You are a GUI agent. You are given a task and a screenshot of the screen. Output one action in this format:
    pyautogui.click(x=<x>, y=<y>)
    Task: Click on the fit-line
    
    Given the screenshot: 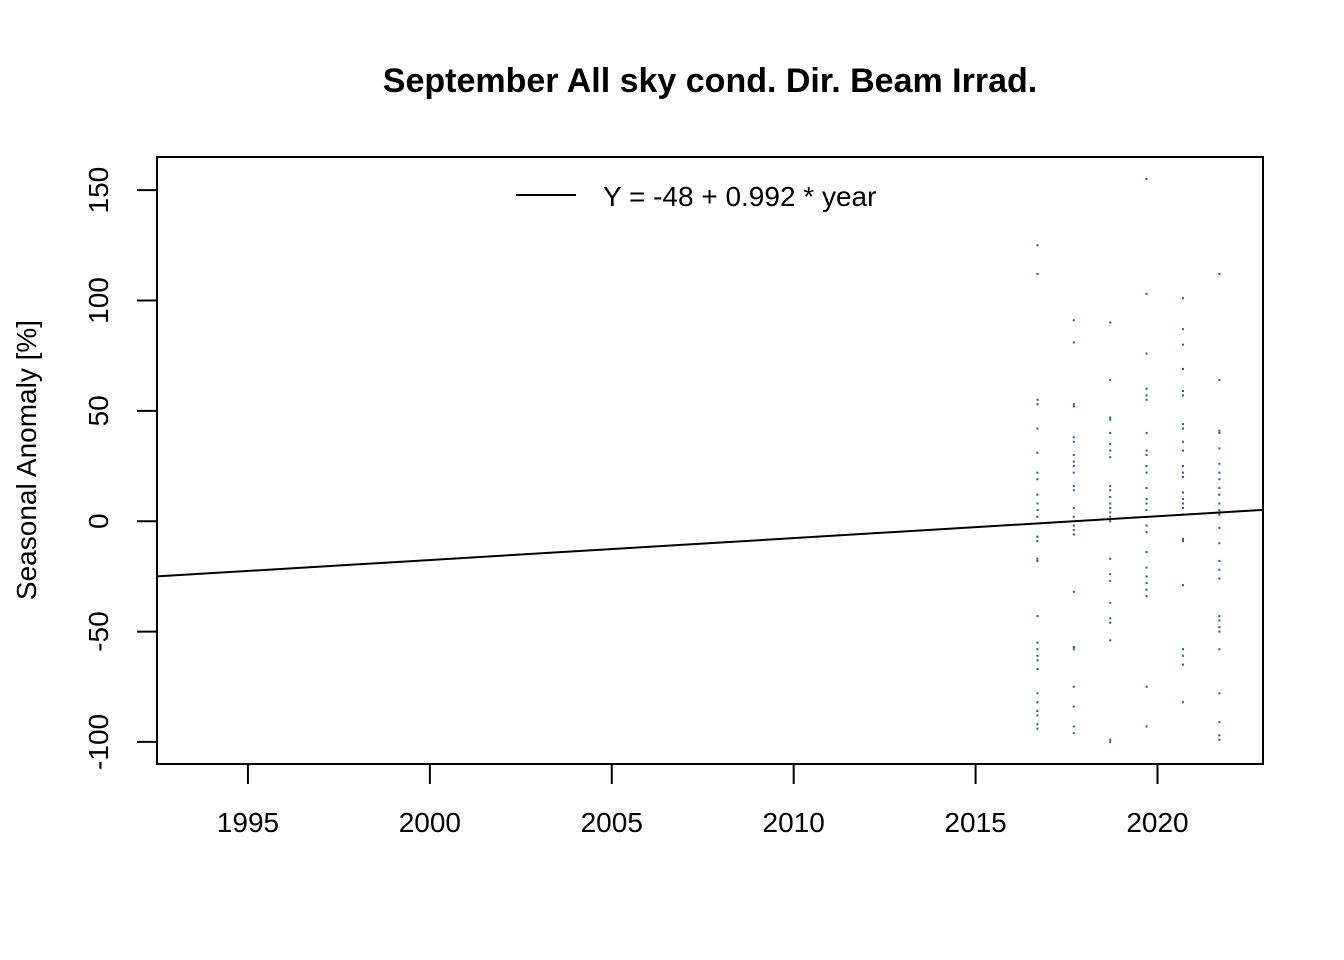 What is the action you would take?
    pyautogui.click(x=710, y=543)
    